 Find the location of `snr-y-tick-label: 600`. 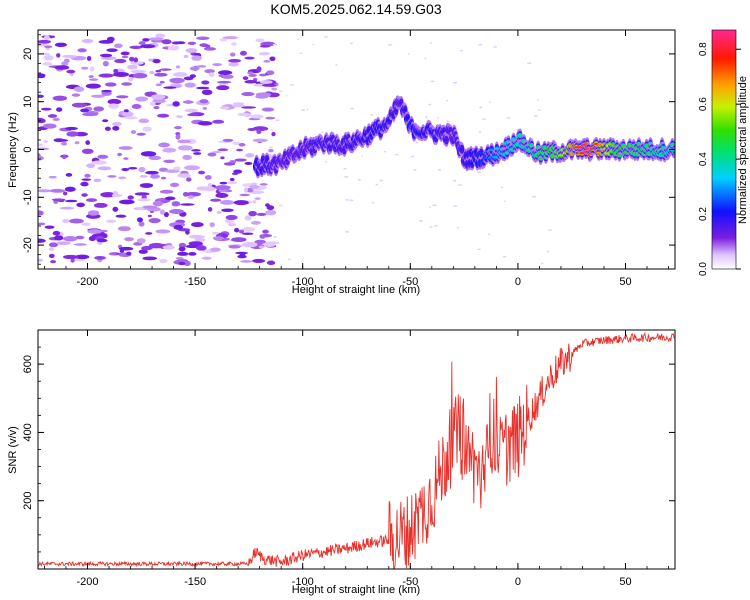

snr-y-tick-label: 600 is located at coordinates (28, 364).